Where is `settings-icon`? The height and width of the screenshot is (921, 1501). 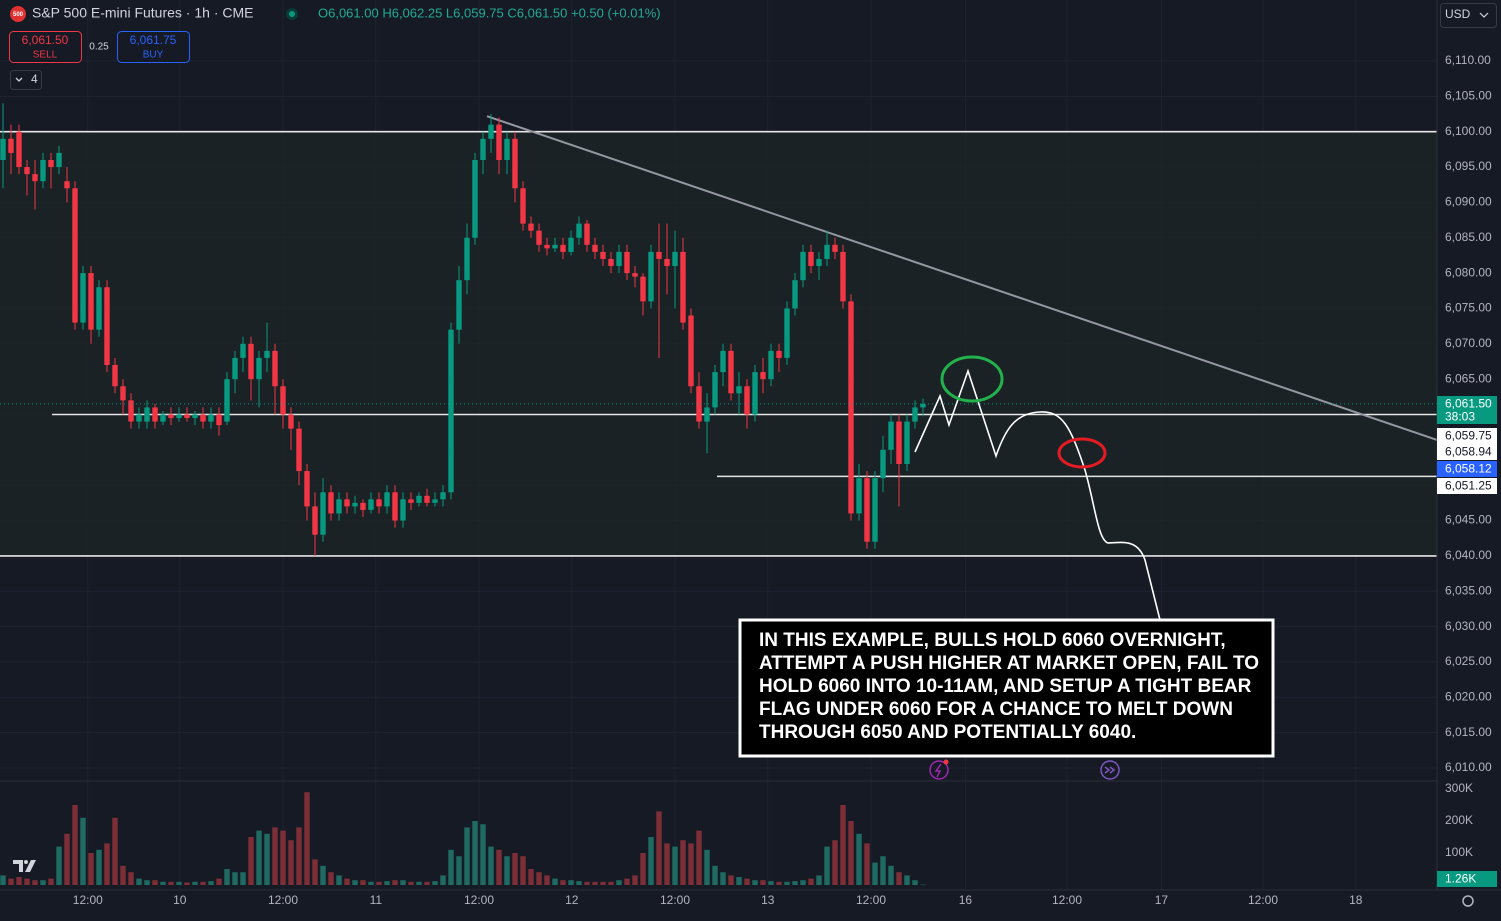 settings-icon is located at coordinates (1468, 901).